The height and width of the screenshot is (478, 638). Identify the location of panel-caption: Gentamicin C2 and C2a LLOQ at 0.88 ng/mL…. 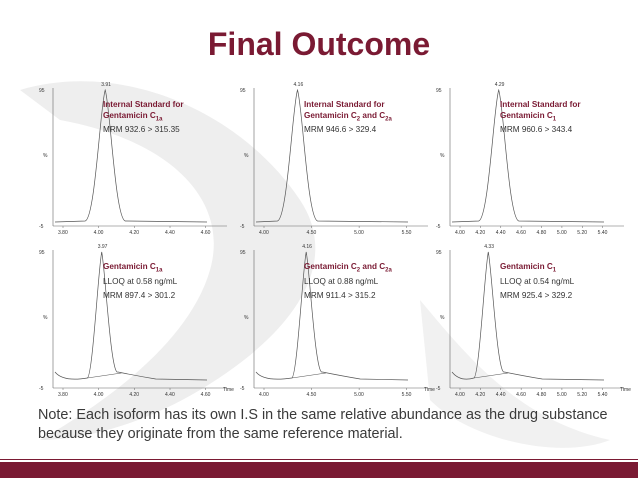
(370, 282).